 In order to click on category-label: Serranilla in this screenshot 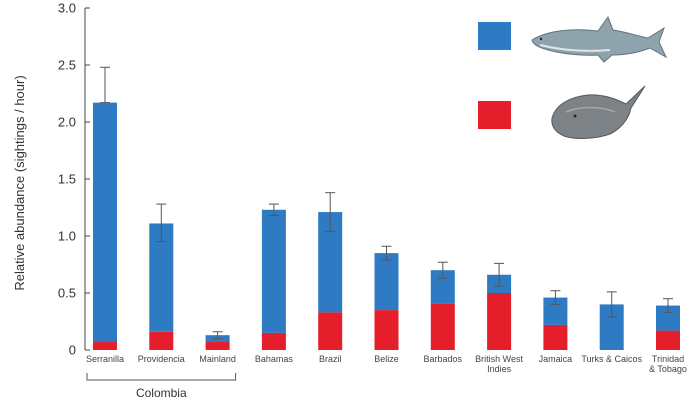, I will do `click(105, 359)`.